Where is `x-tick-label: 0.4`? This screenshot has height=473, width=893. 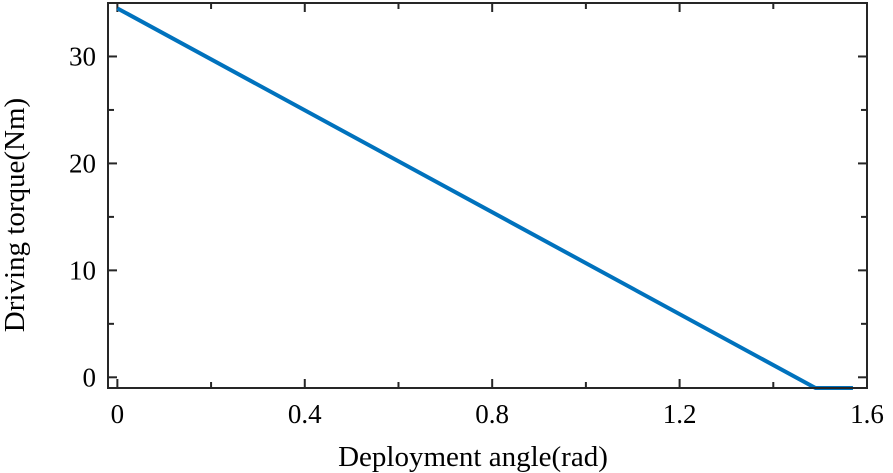 x-tick-label: 0.4 is located at coordinates (305, 414).